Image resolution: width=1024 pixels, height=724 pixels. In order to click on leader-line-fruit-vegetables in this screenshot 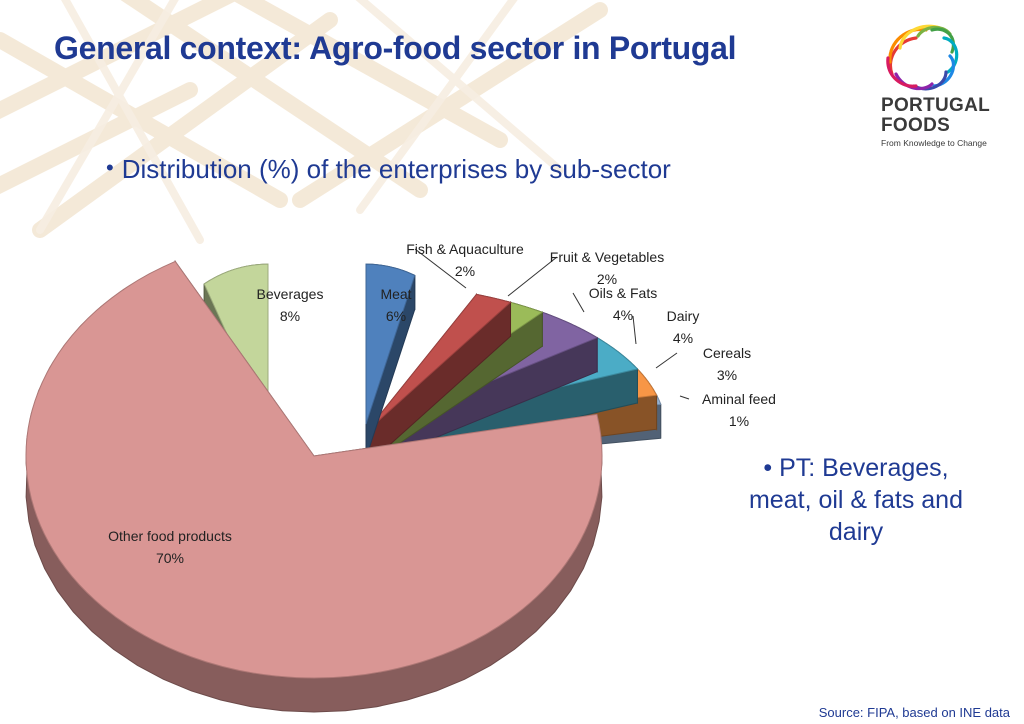, I will do `click(532, 276)`.